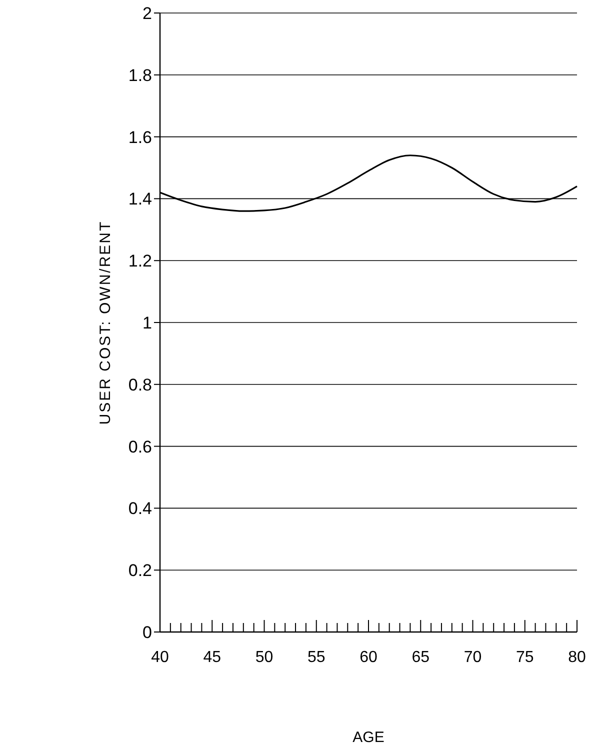 Image resolution: width=593 pixels, height=750 pixels. What do you see at coordinates (212, 657) in the screenshot?
I see `x-tick-label: 45` at bounding box center [212, 657].